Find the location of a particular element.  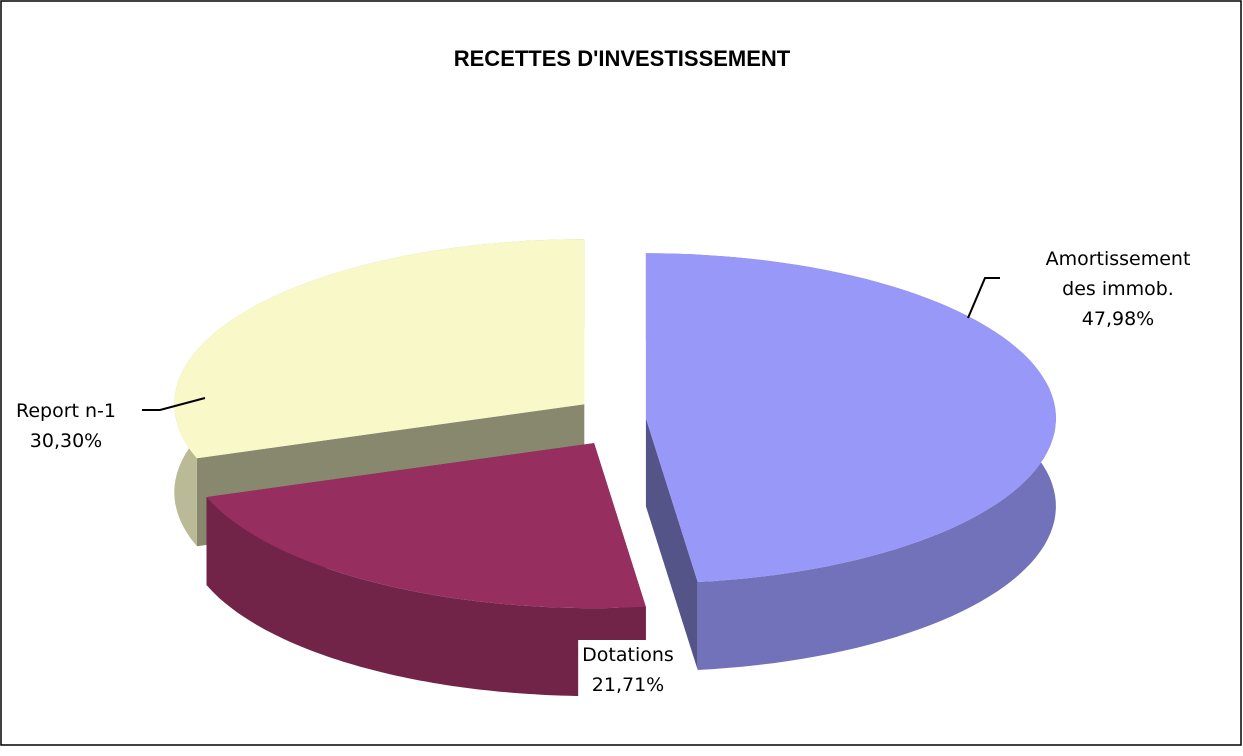

label-name: Amortissement des immob. is located at coordinates (1118, 274).